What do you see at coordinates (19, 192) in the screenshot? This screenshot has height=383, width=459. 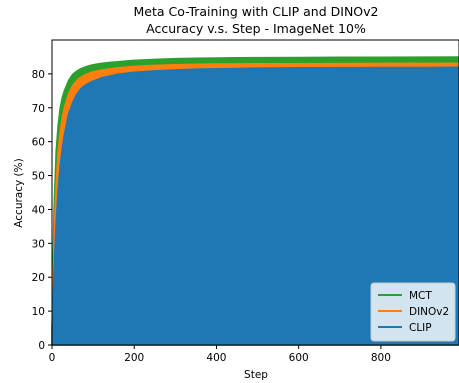 I see `y-axis-label: Accuracy (%)` at bounding box center [19, 192].